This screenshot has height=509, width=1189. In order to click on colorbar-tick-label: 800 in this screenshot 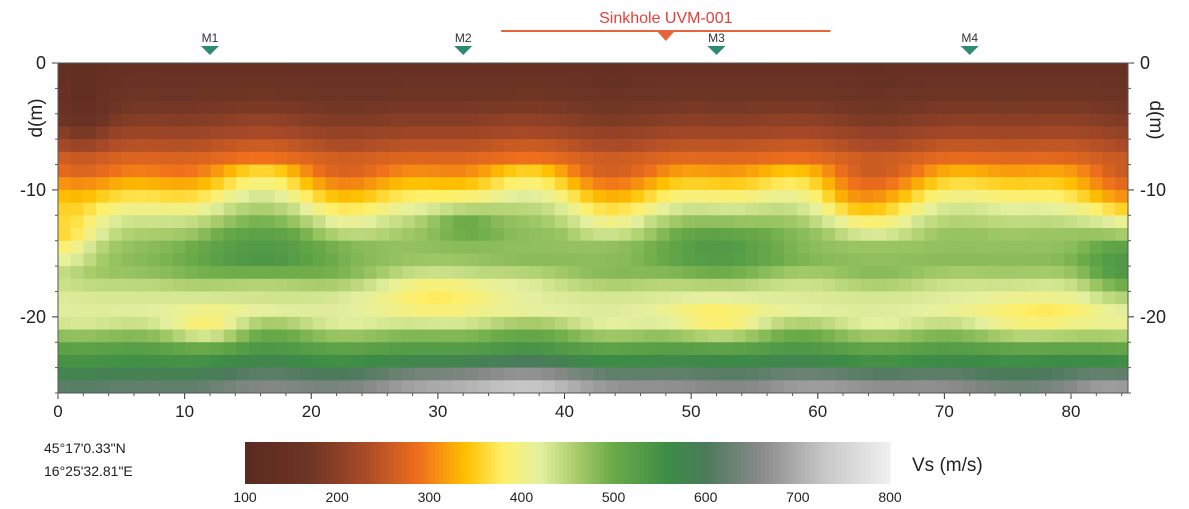, I will do `click(890, 497)`.